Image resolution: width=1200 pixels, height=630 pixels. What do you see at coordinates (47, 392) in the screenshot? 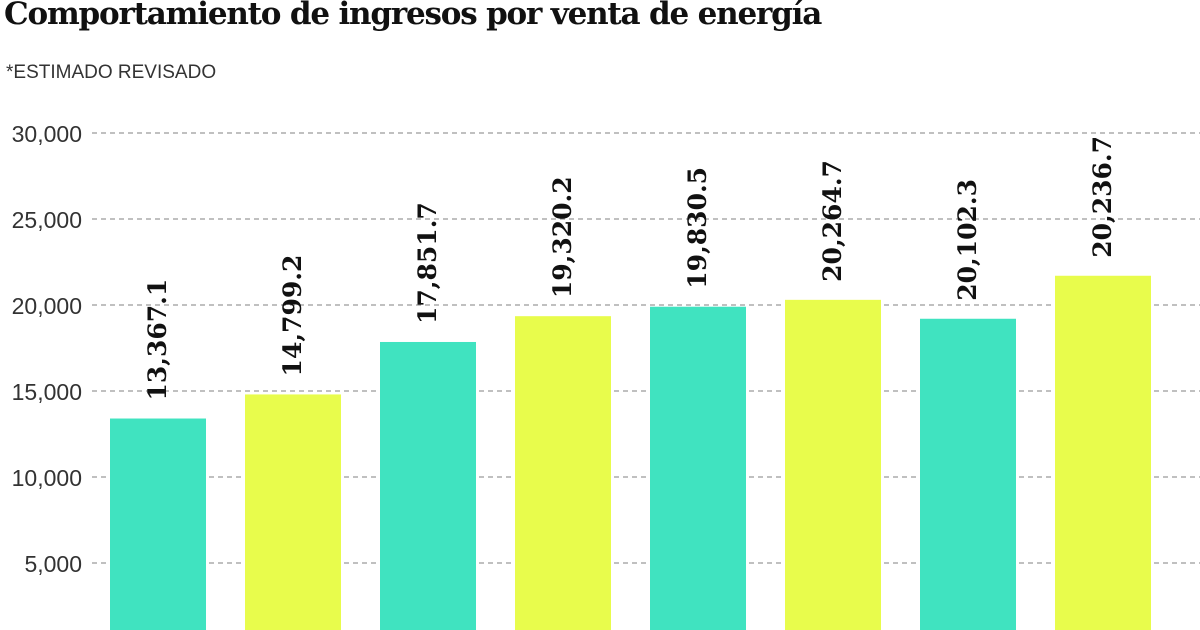
I see `y-tick-label: 15,000` at bounding box center [47, 392].